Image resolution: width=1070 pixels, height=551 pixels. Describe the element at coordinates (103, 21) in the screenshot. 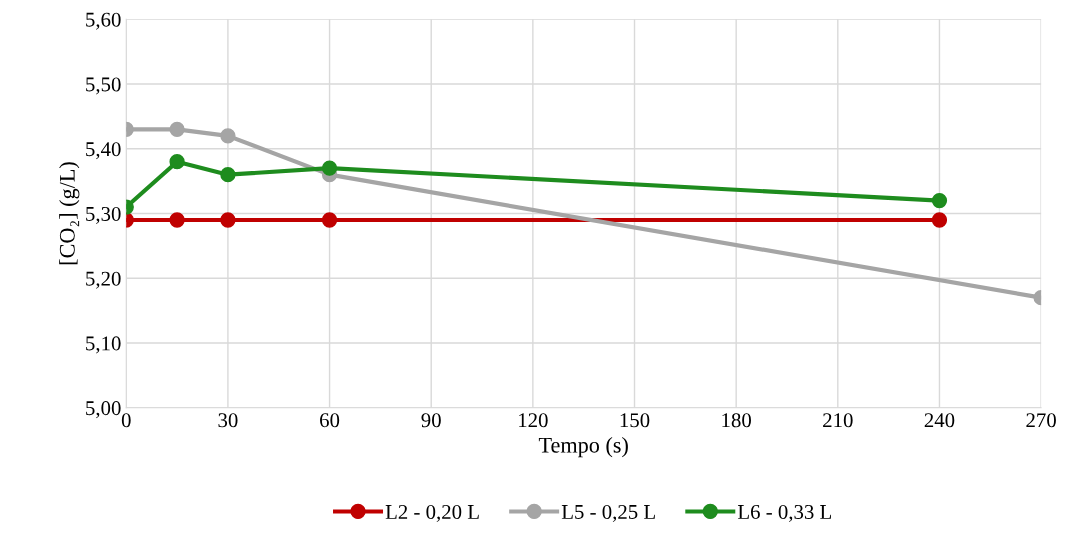

I see `y-tick-label: 5,60` at that location.